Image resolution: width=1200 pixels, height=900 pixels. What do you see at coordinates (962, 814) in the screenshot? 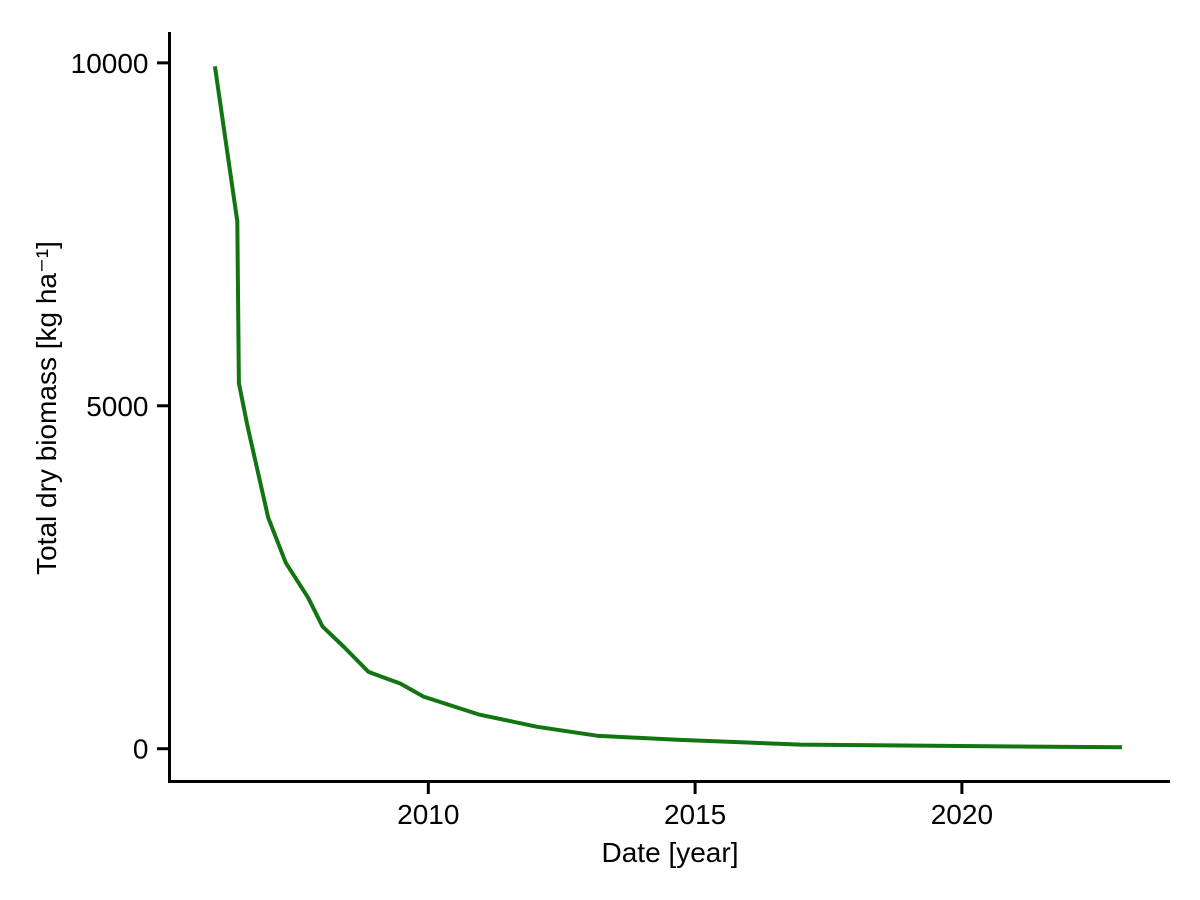
I see `x-tick-label: 2020` at bounding box center [962, 814].